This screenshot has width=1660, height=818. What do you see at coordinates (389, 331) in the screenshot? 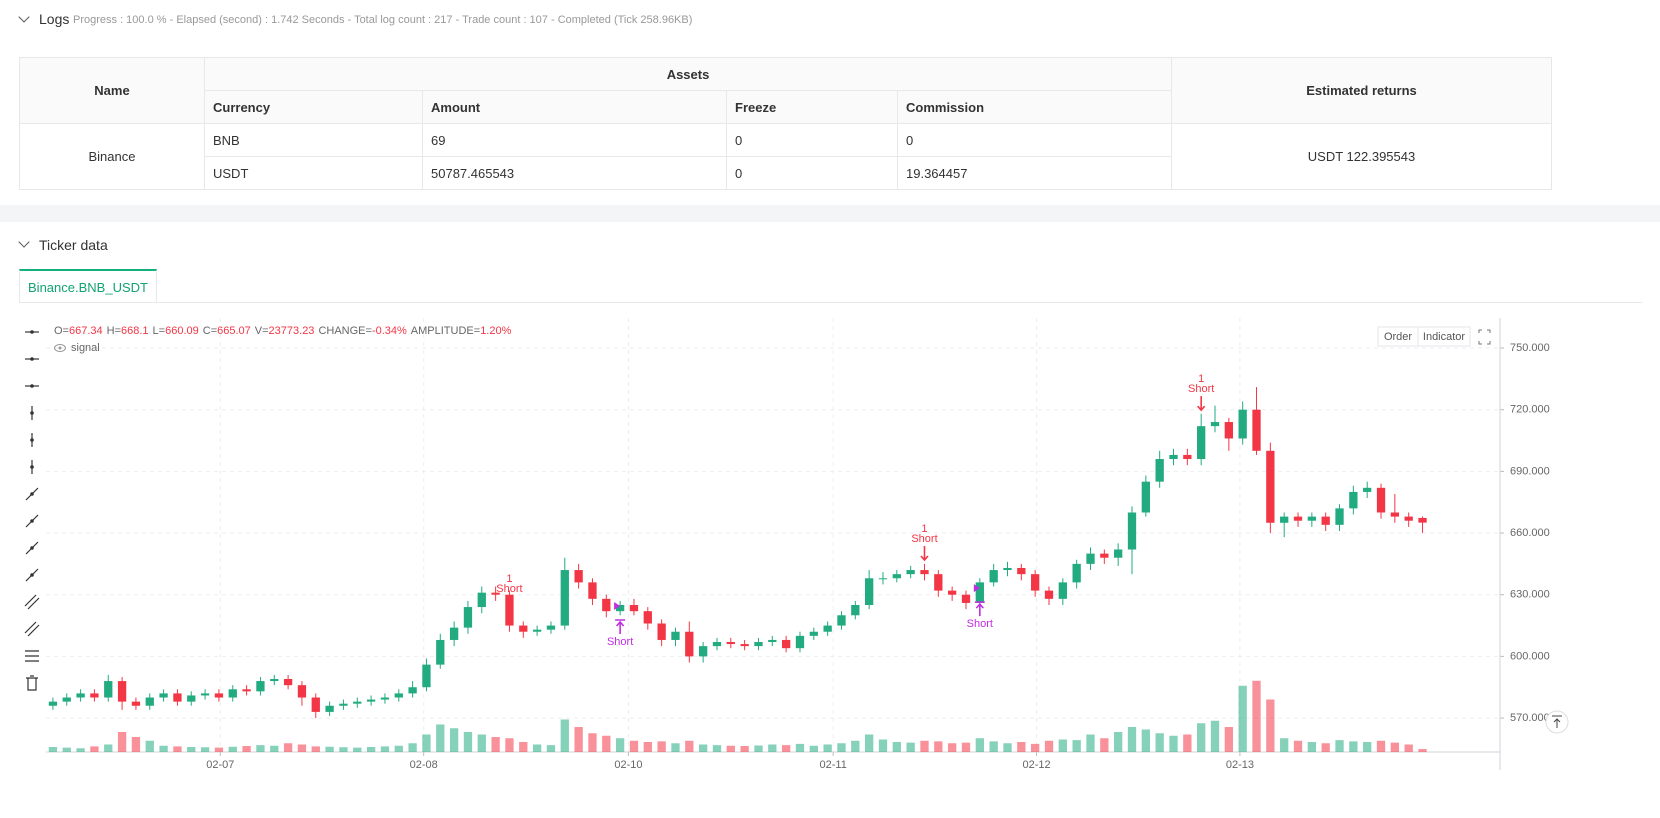
I see `readout-value: -0.34%` at bounding box center [389, 331].